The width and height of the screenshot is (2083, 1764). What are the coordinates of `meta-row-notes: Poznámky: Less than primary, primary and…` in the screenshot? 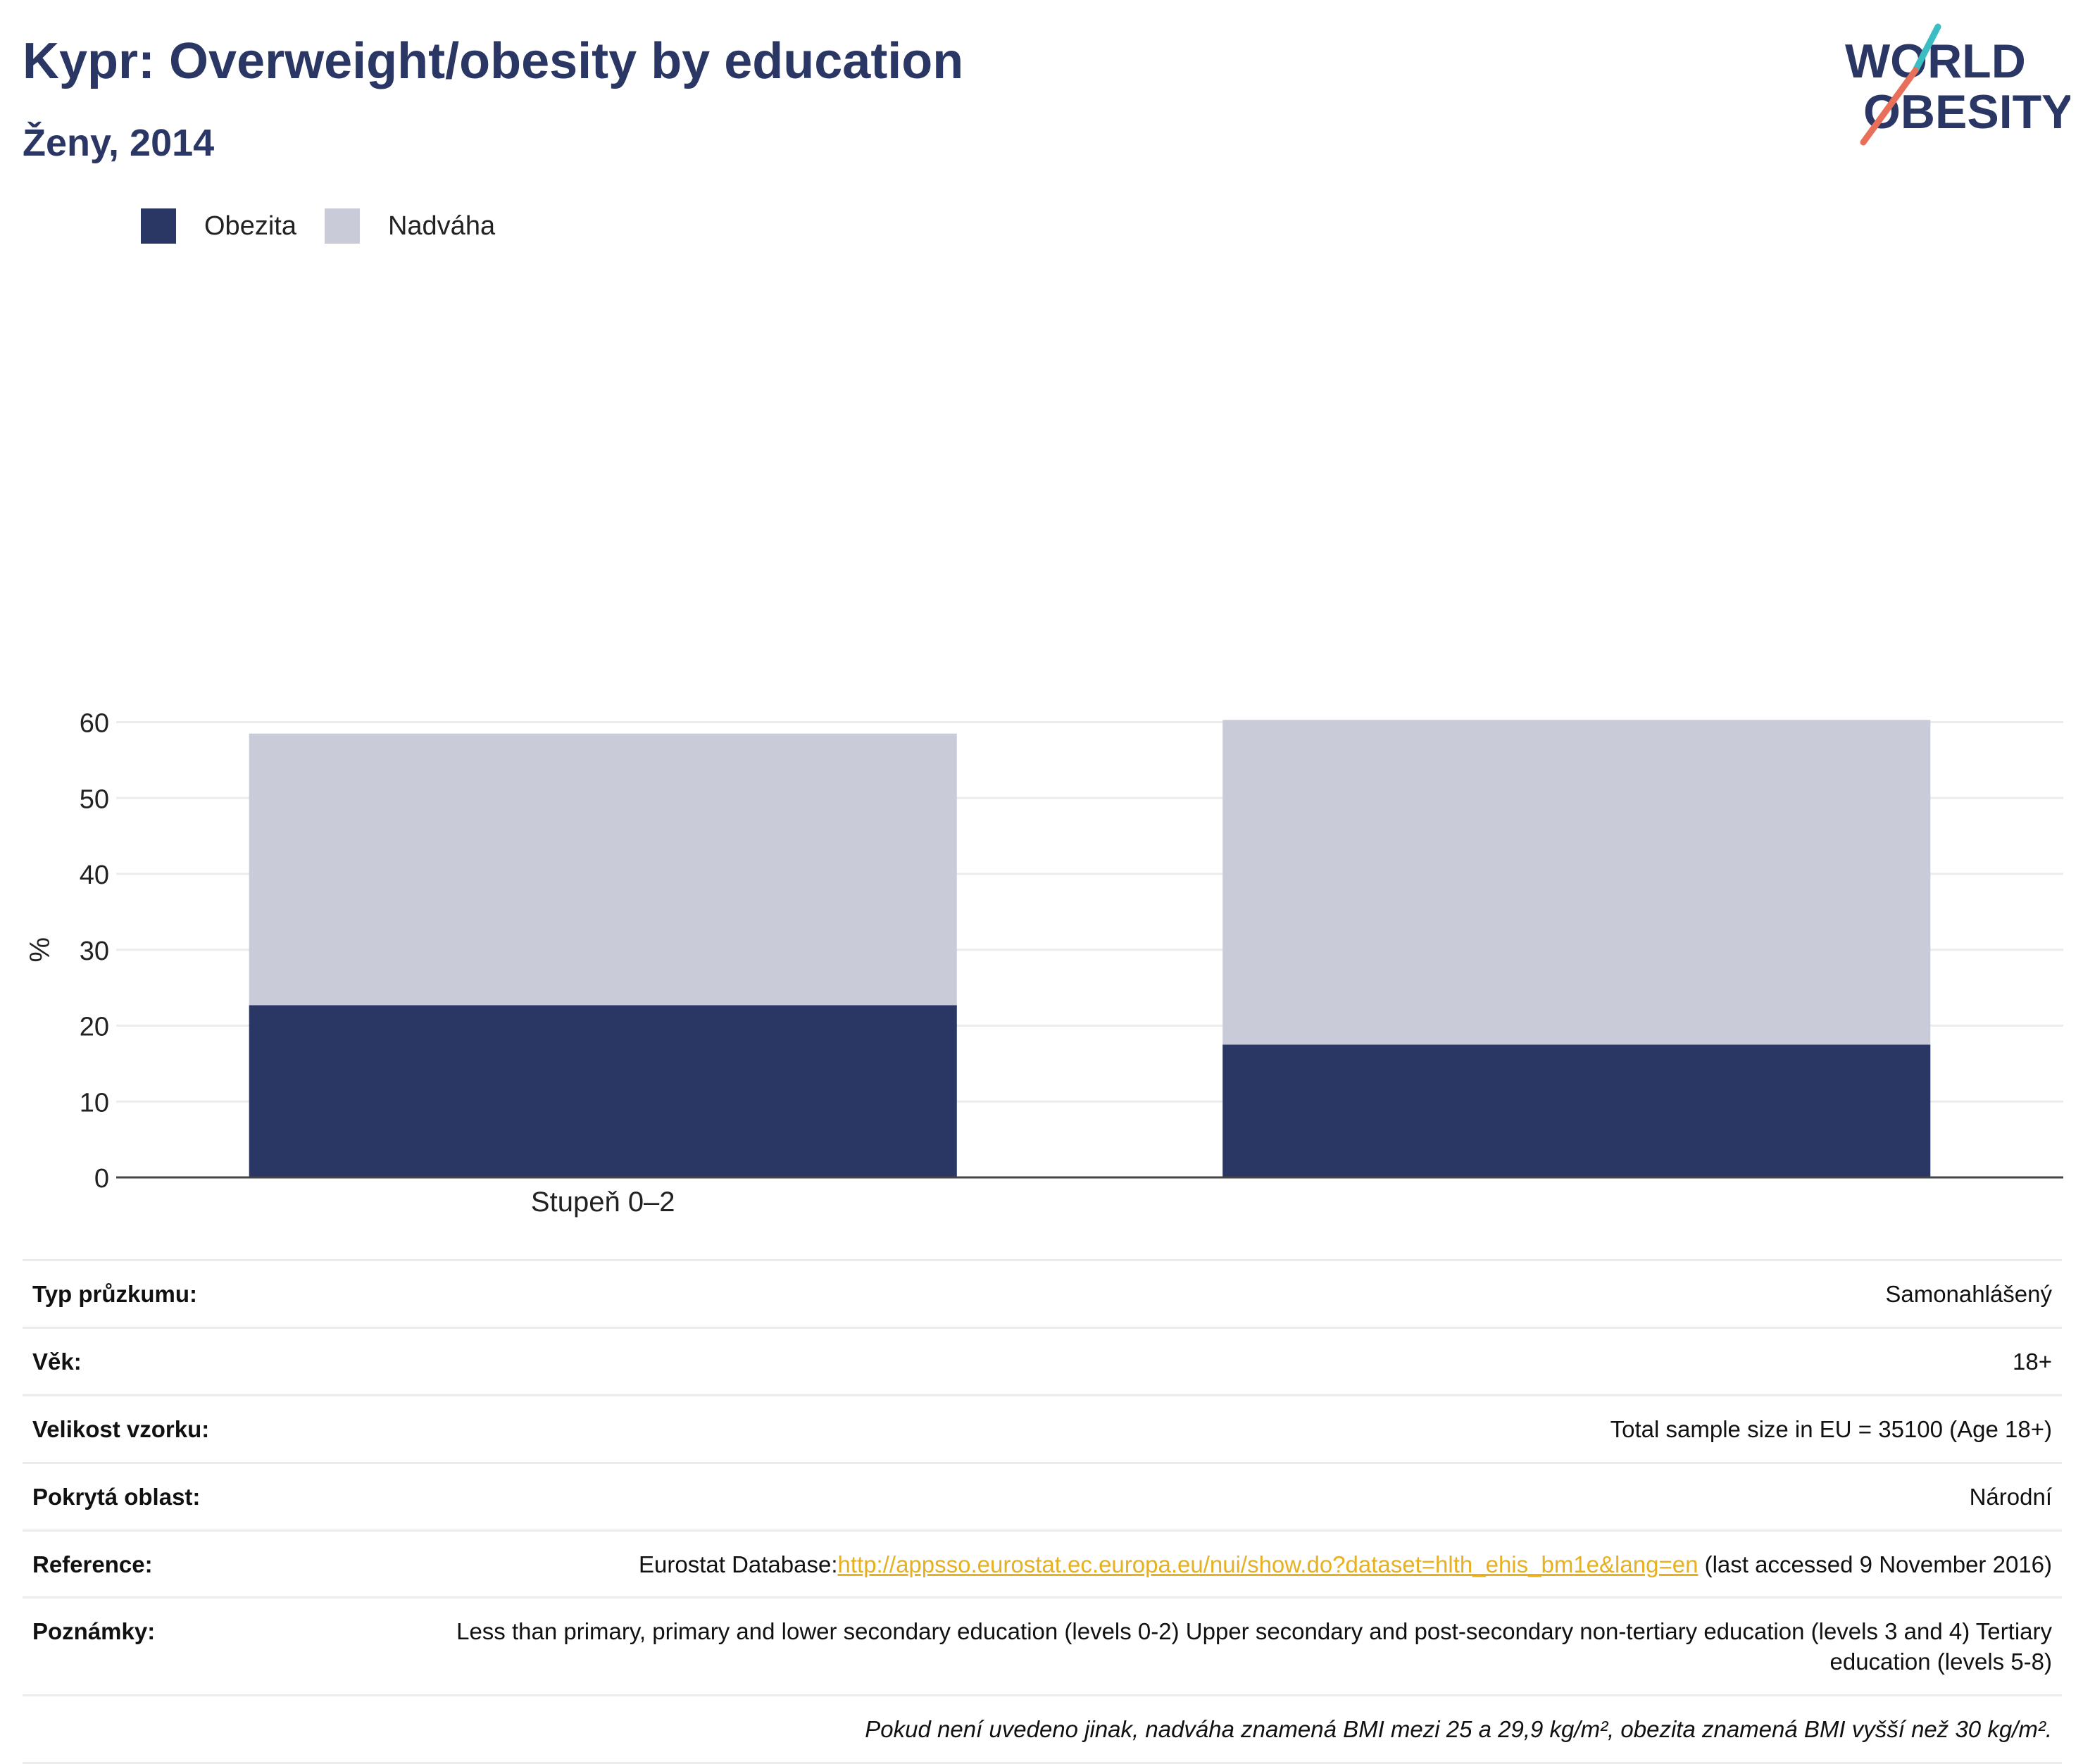 It's located at (1042, 1646).